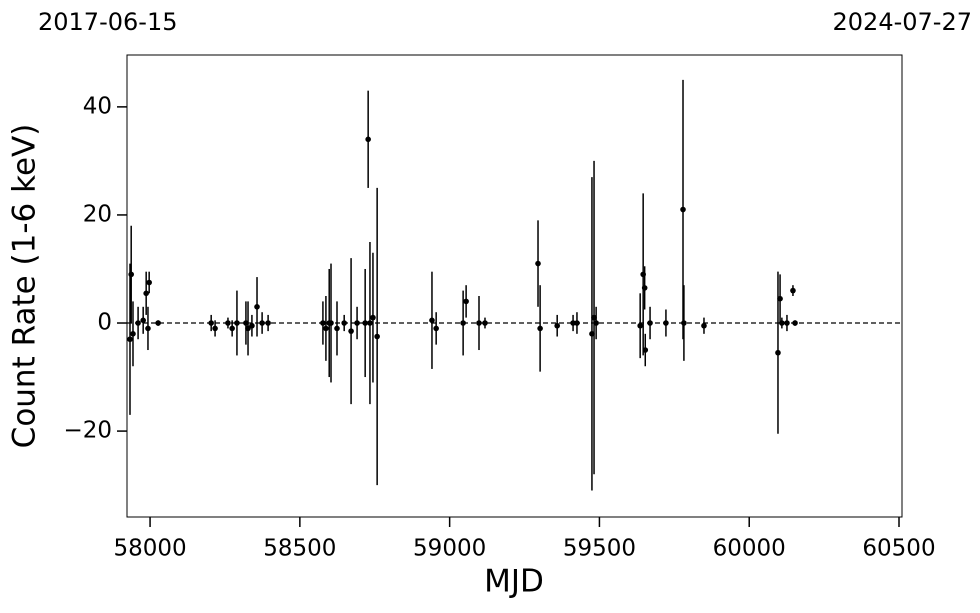 This screenshot has height=613, width=980. I want to click on x-tick-label: 58500, so click(299, 549).